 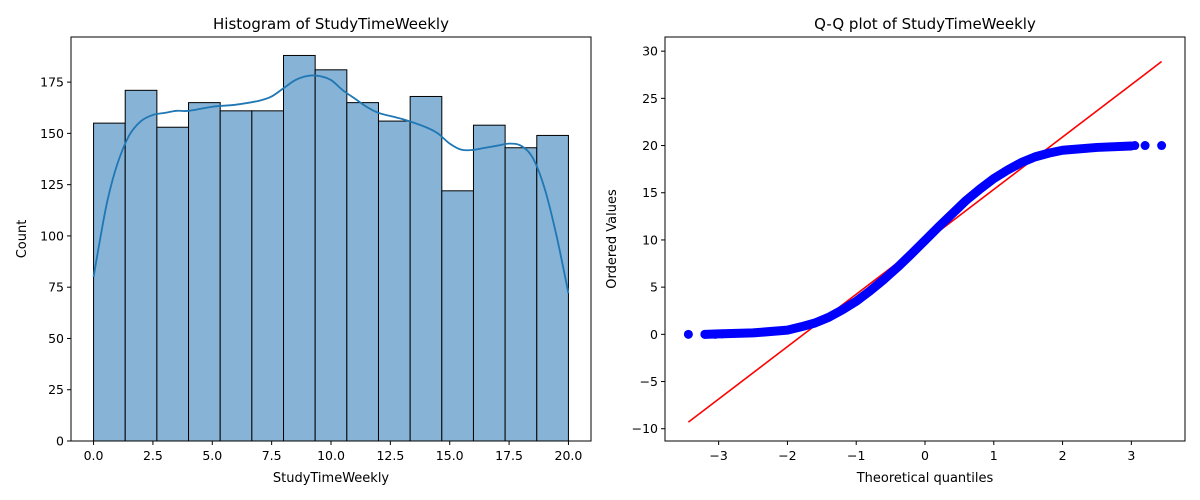 What do you see at coordinates (649, 381) in the screenshot?
I see `y-tick-label: −5` at bounding box center [649, 381].